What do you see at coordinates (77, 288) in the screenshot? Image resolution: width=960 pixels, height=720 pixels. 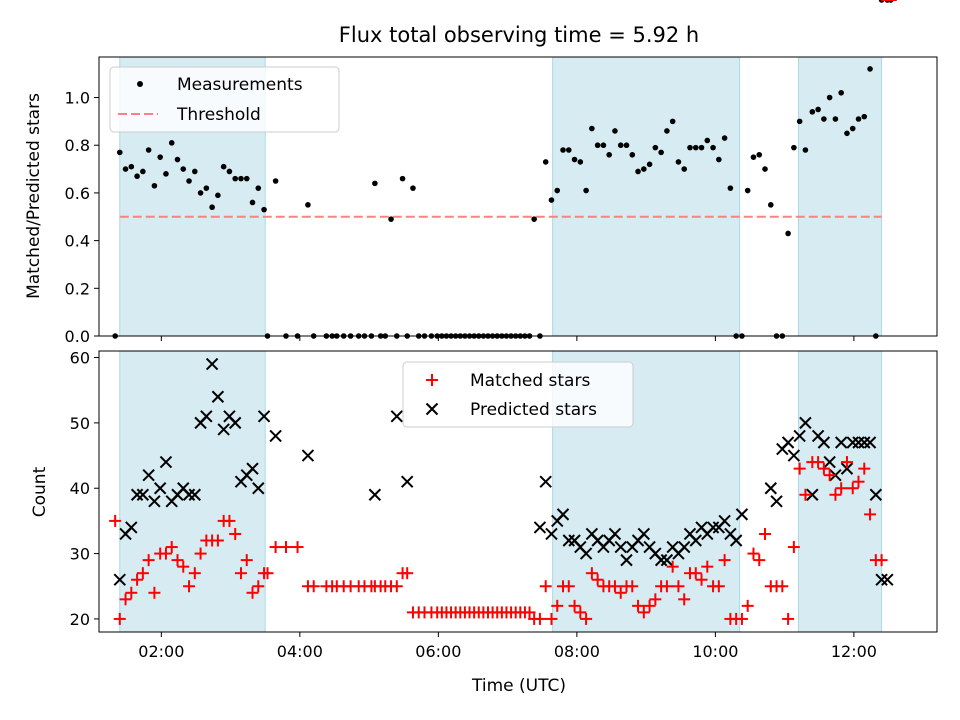 I see `y-tick-label: 0.2` at bounding box center [77, 288].